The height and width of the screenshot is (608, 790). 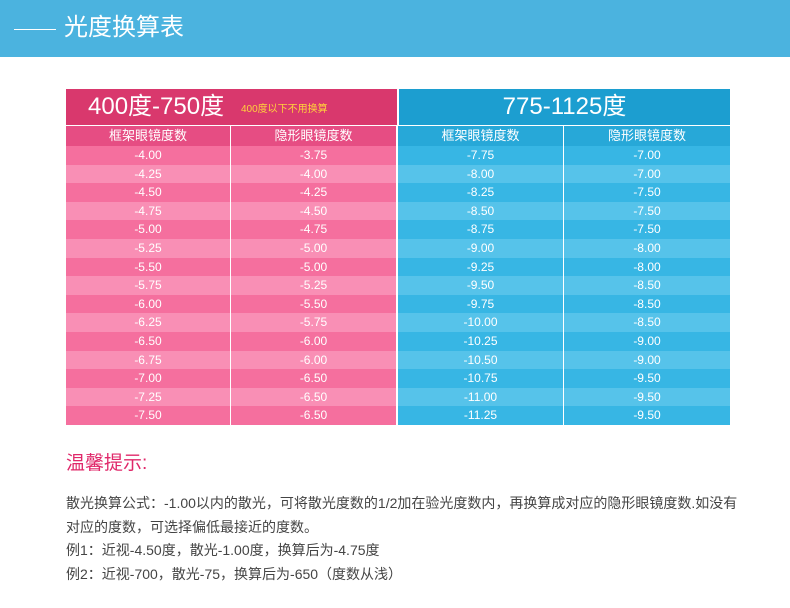 What do you see at coordinates (395, 28) in the screenshot?
I see `title-banner: 光度换算表` at bounding box center [395, 28].